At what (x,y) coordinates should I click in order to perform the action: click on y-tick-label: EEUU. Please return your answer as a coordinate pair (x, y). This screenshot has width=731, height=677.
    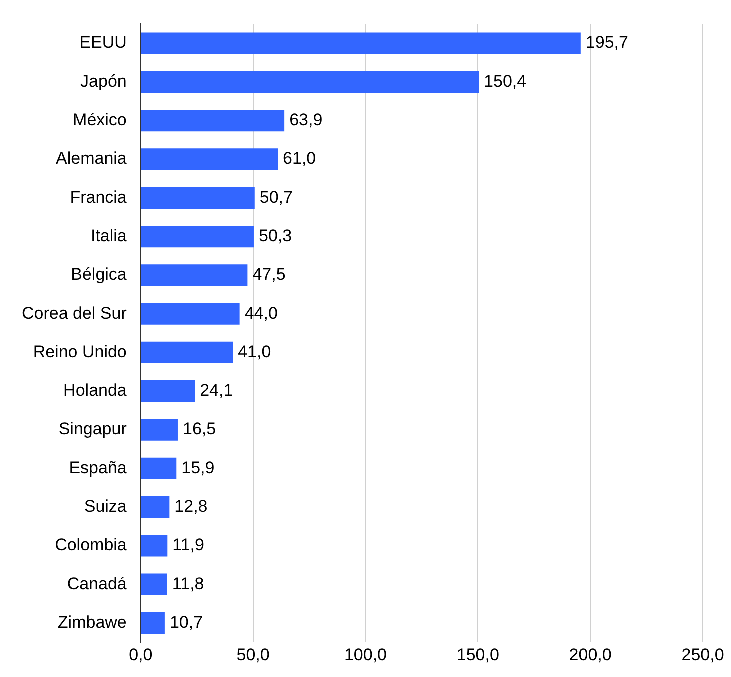
    Looking at the image, I should click on (103, 42).